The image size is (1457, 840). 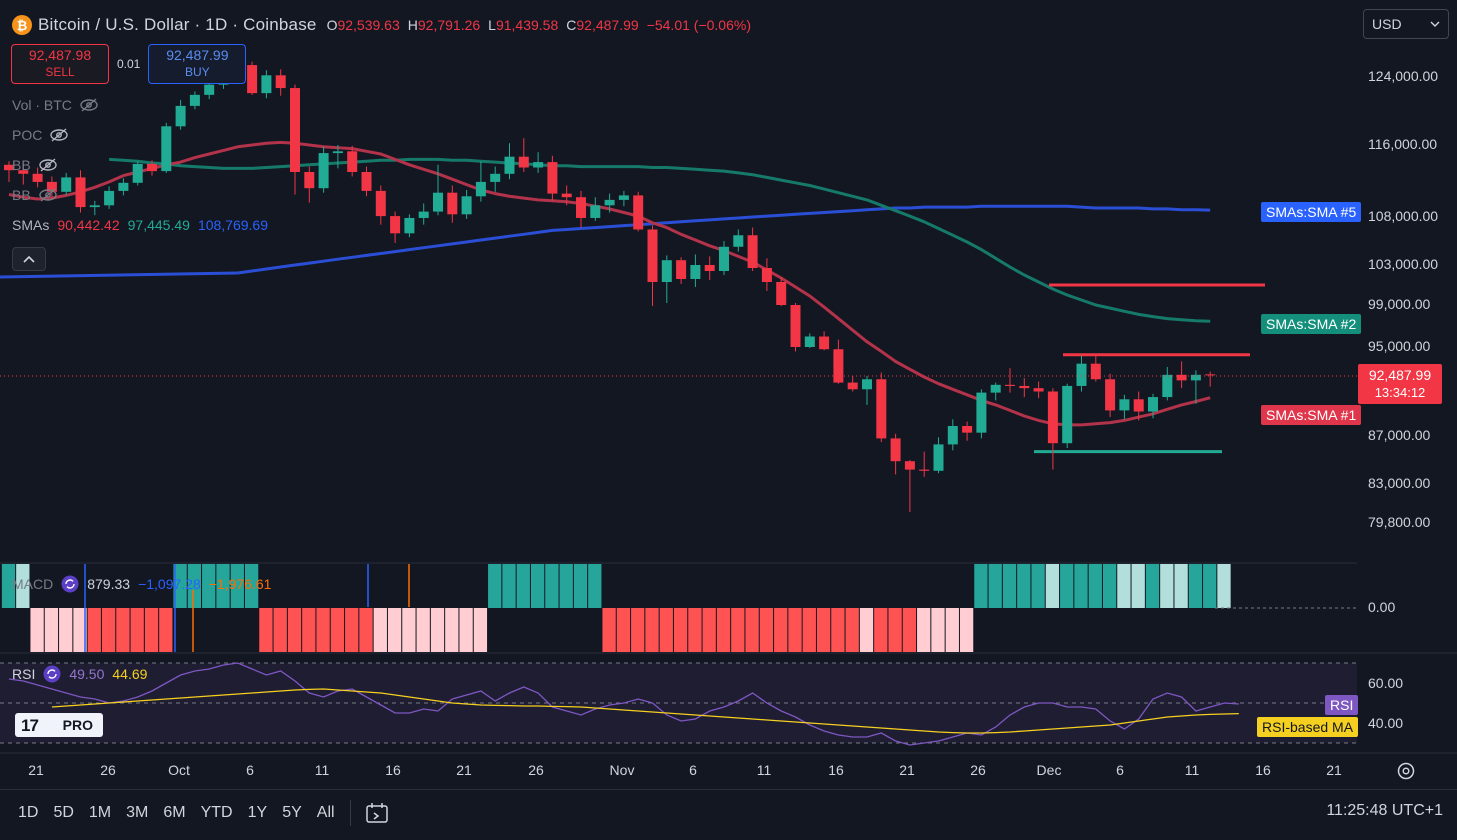 I want to click on timeframe-1y: 1Y, so click(x=257, y=812).